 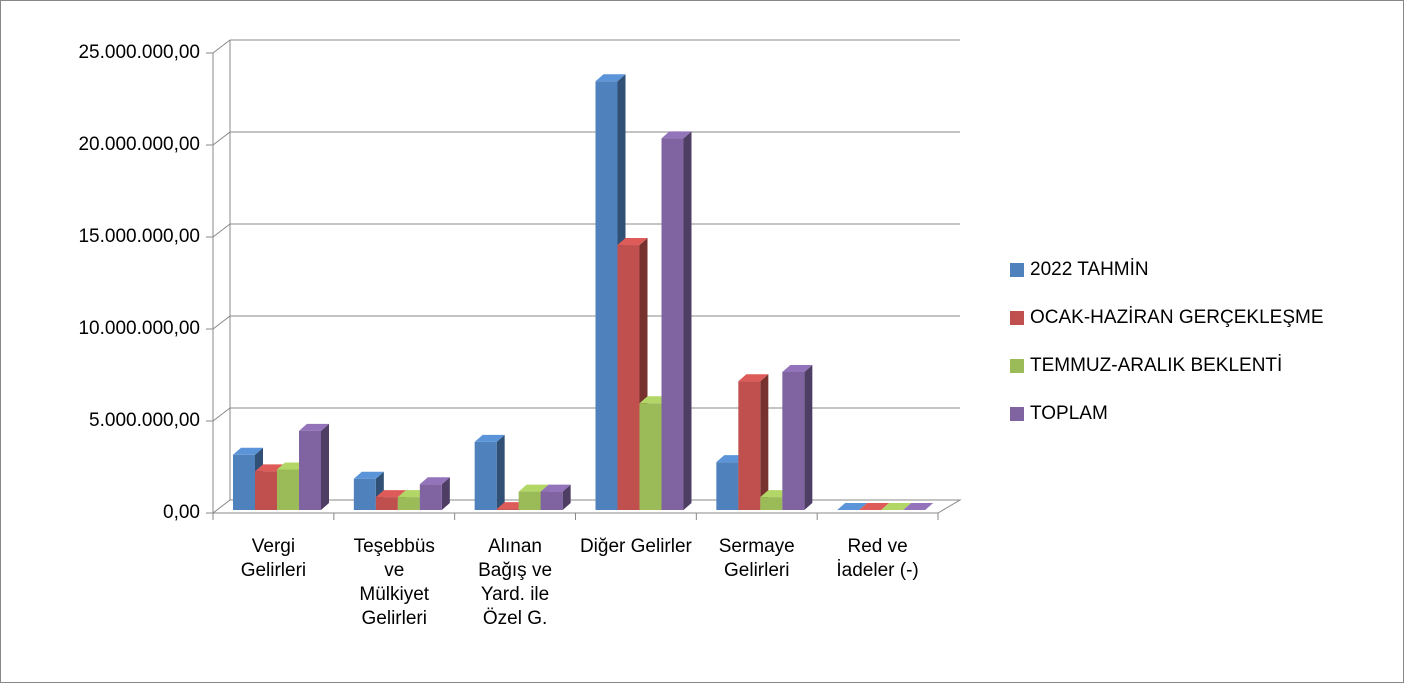 What do you see at coordinates (144, 420) in the screenshot?
I see `y-tick-label: 5.000.000,00` at bounding box center [144, 420].